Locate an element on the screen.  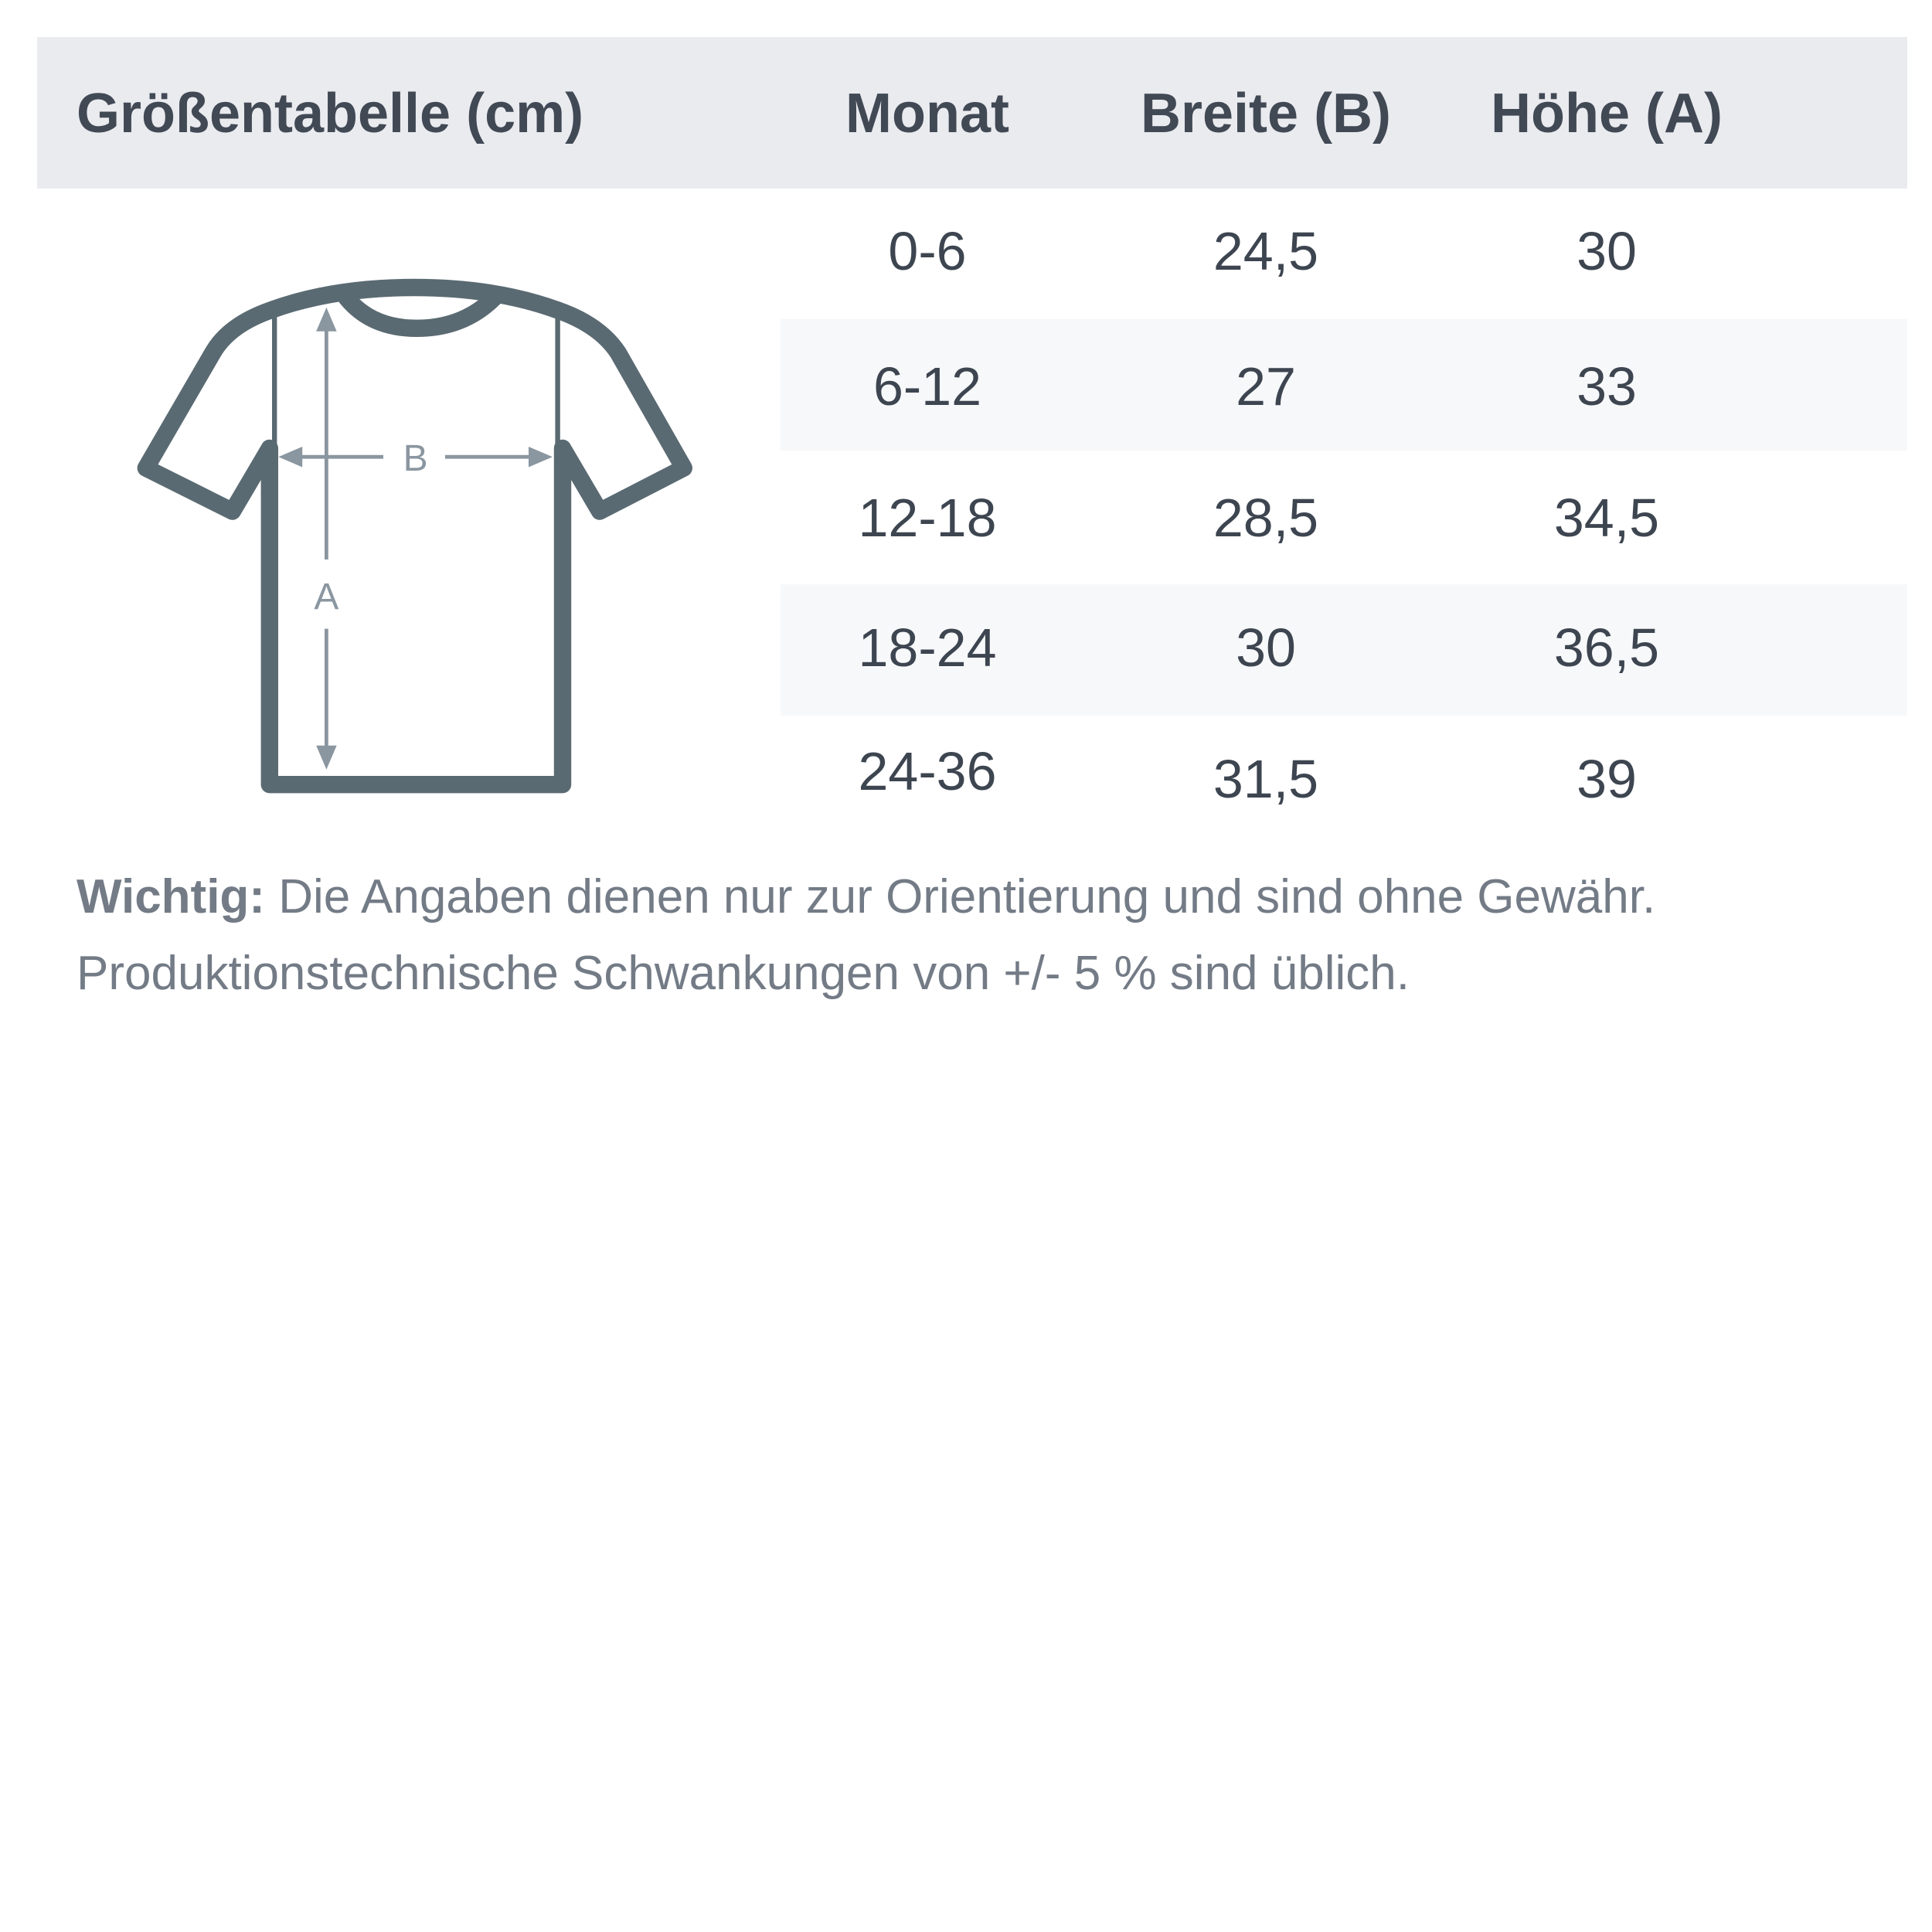
tshirt-diagram-icon: B A is located at coordinates (415, 536).